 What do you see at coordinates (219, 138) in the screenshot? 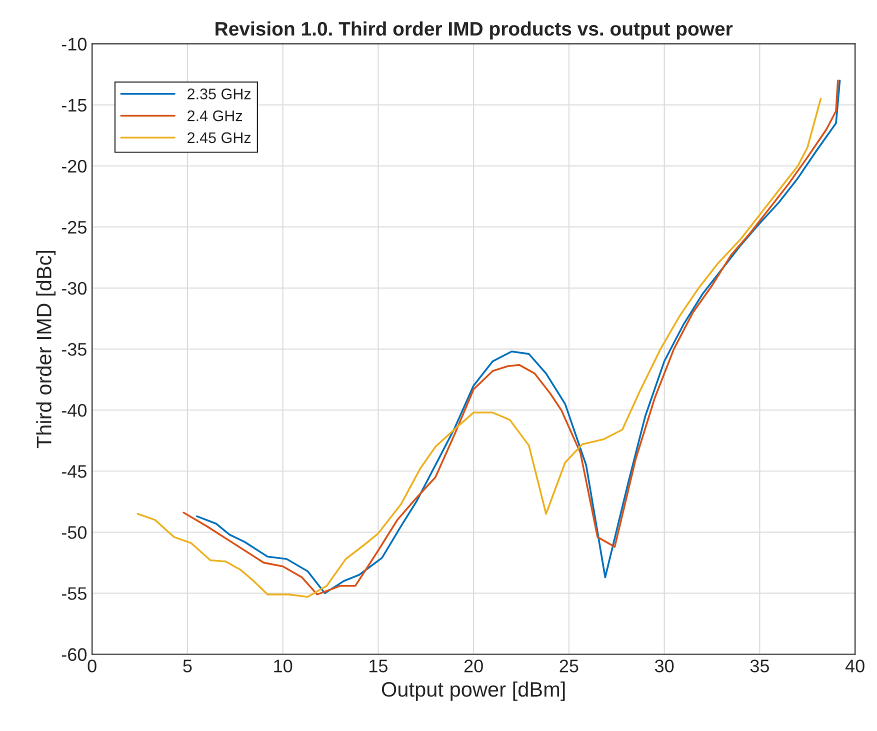
I see `legend-label: 2.45 GHz` at bounding box center [219, 138].